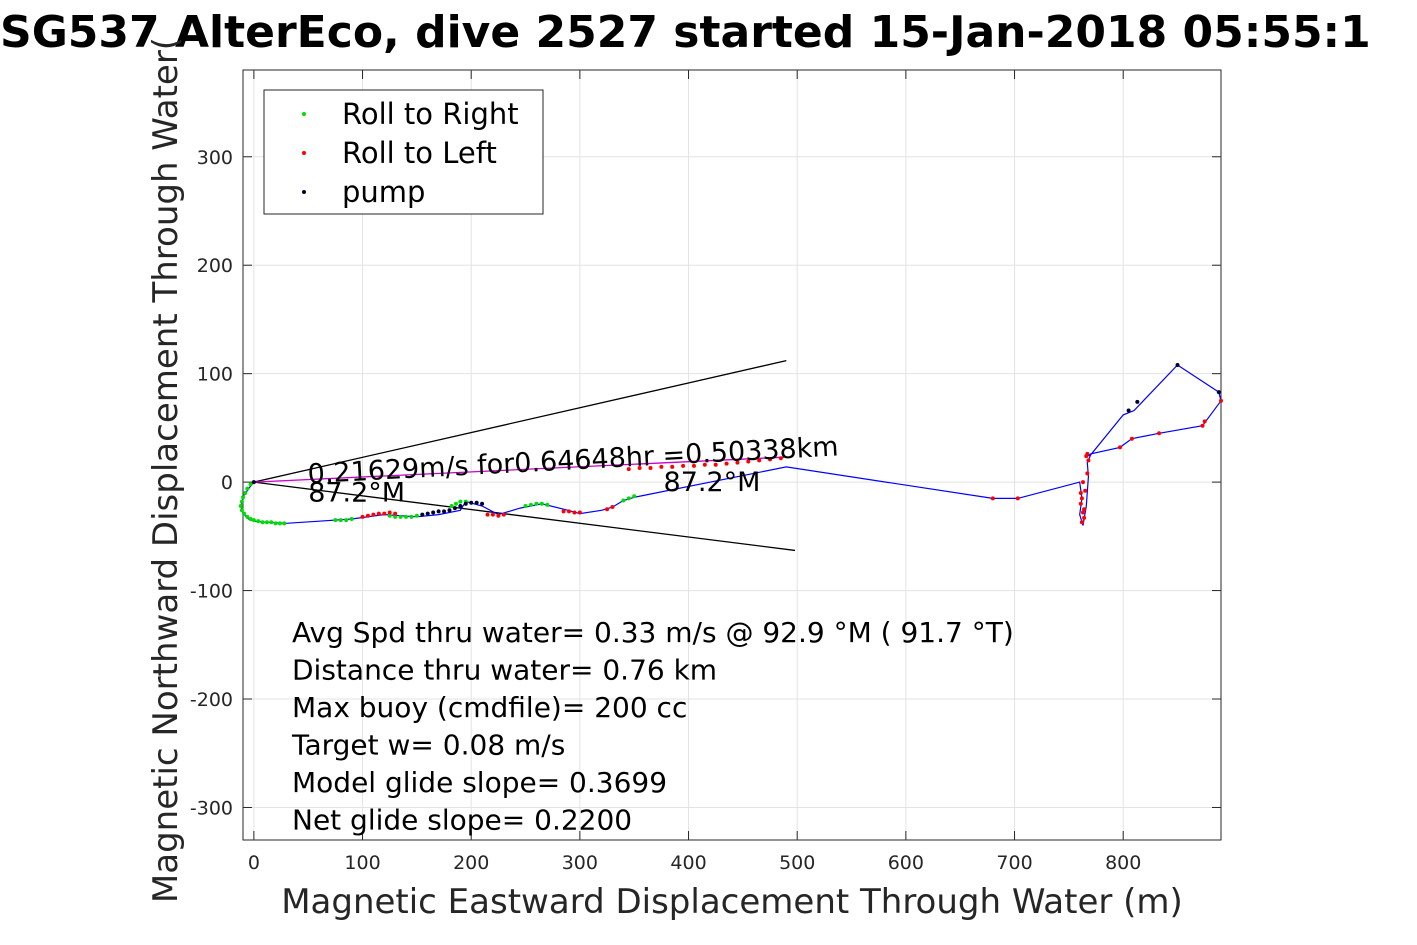 This screenshot has height=945, width=1417. Describe the element at coordinates (580, 863) in the screenshot. I see `x-tick-label: 300` at that location.